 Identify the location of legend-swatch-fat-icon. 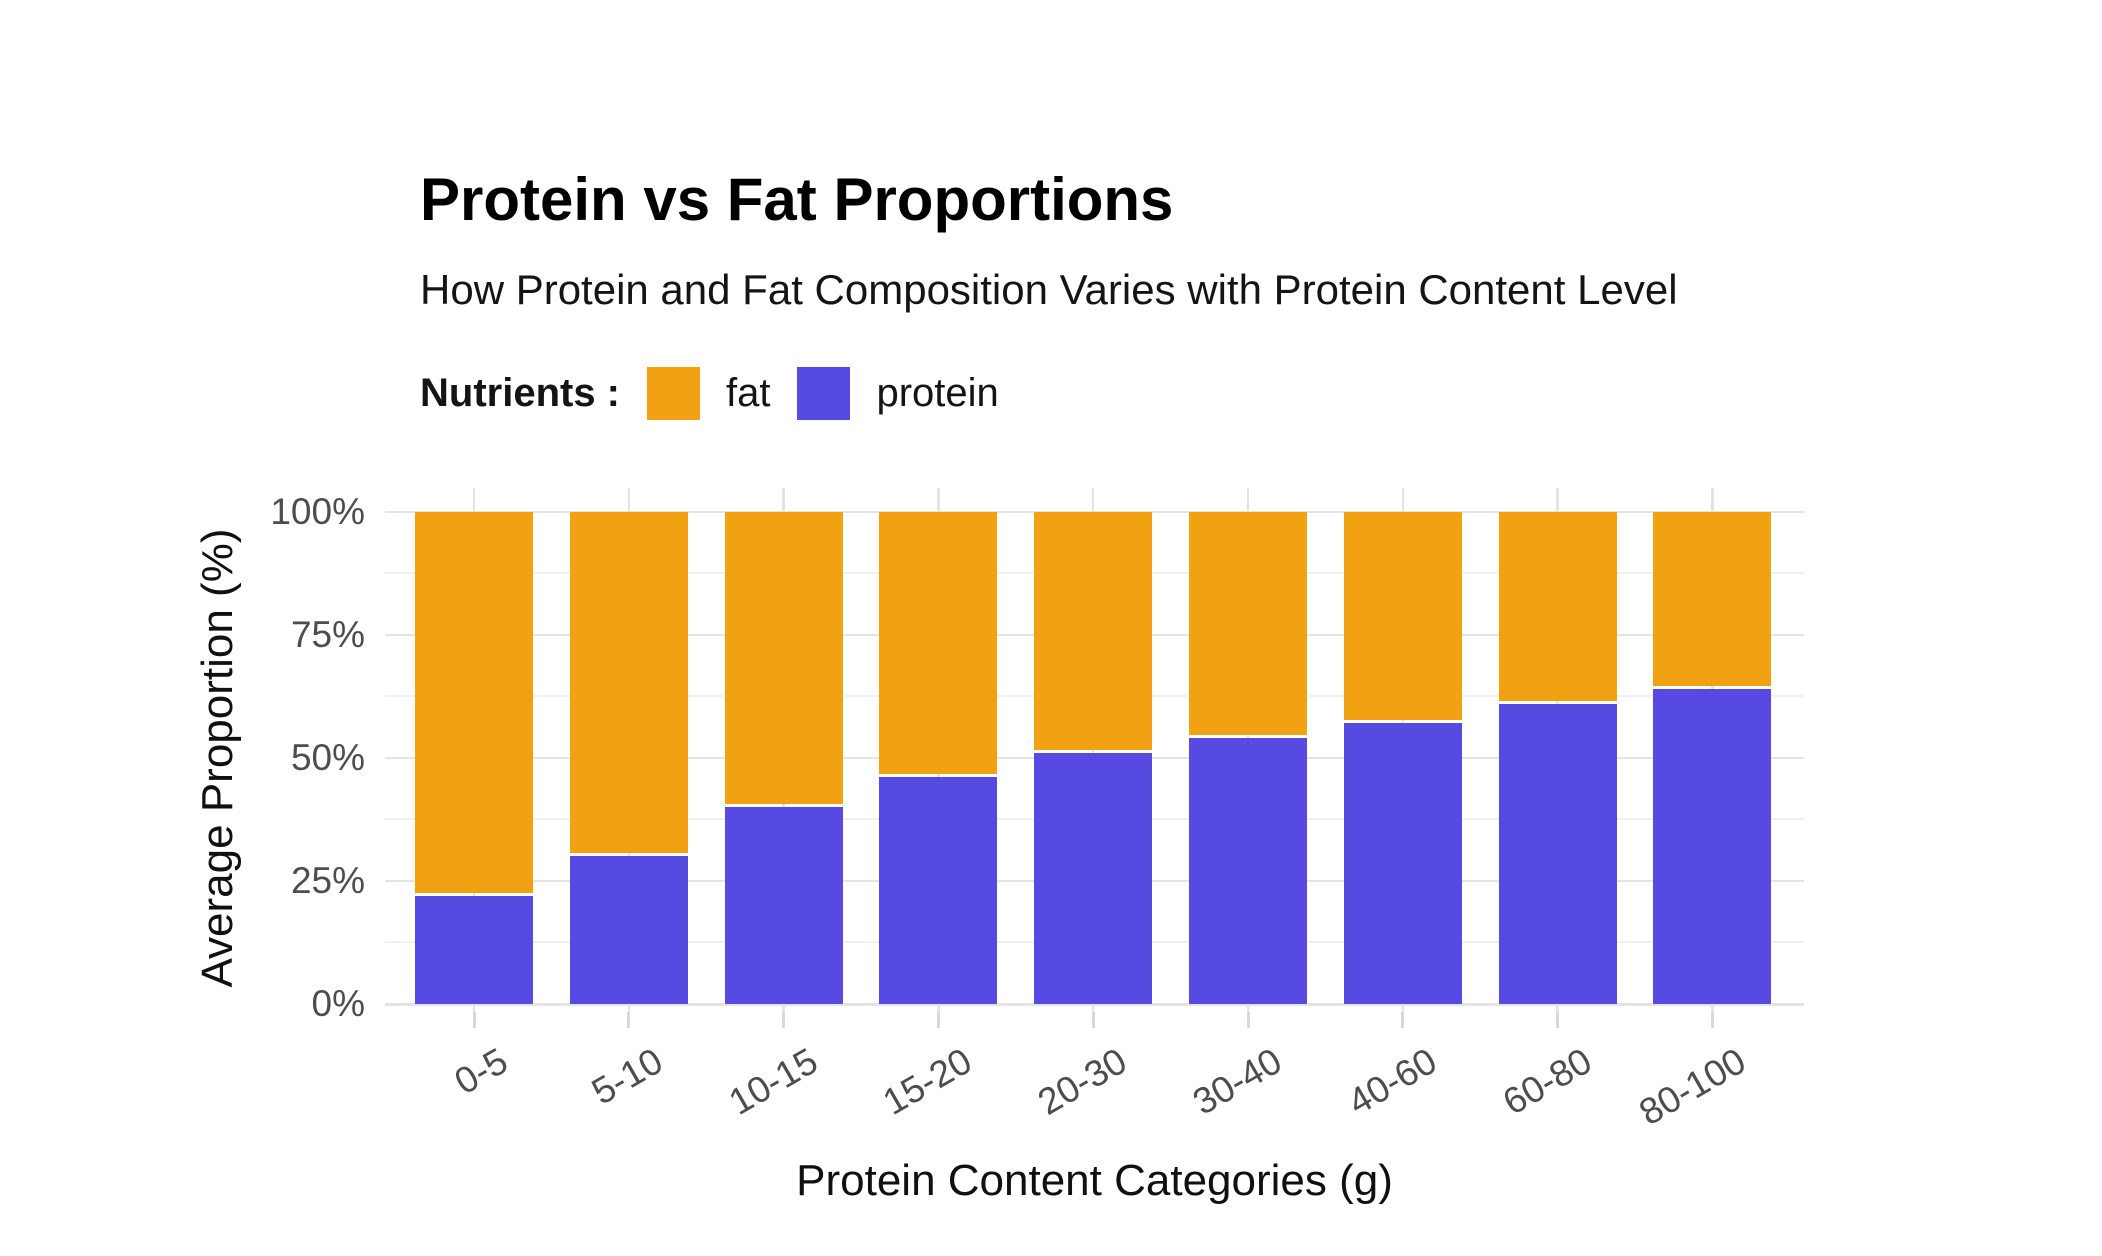
(673, 393).